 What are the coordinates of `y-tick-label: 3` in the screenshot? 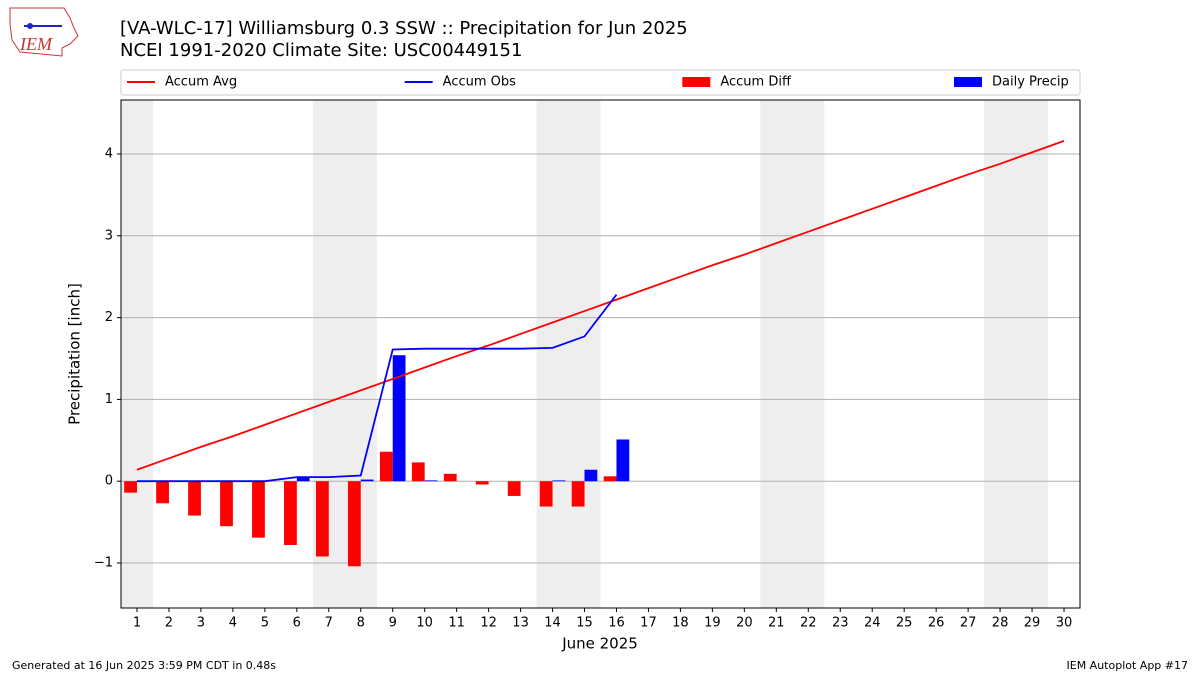 It's located at (109, 235).